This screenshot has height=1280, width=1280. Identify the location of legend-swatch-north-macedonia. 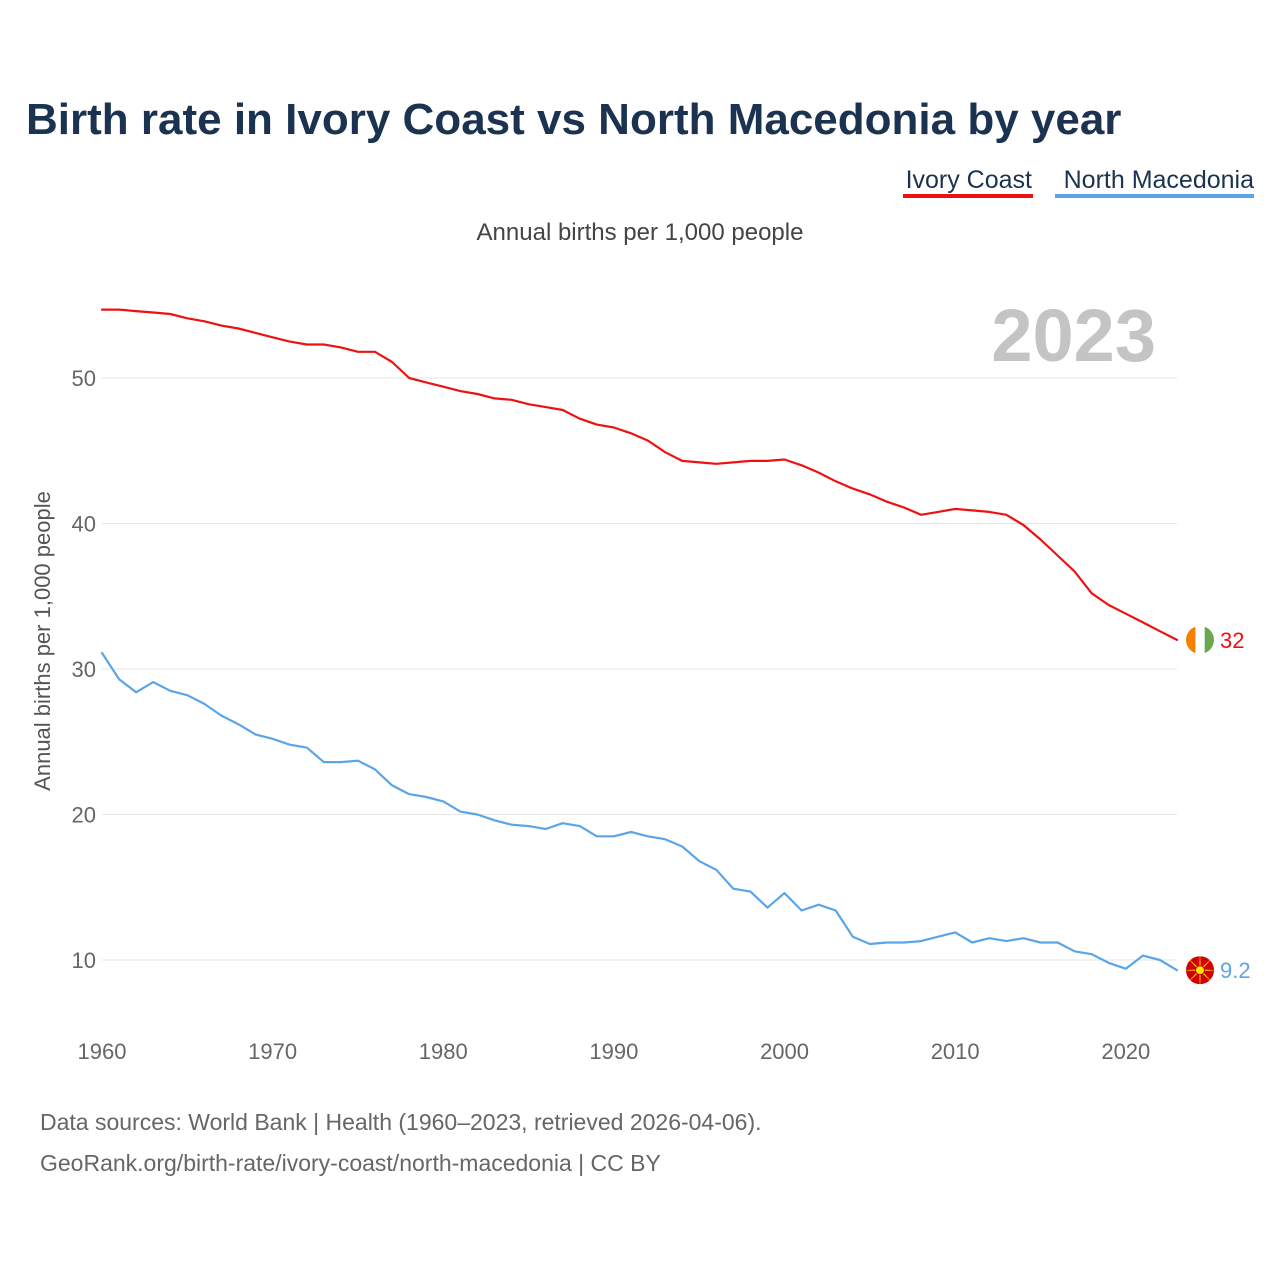
(1154, 196).